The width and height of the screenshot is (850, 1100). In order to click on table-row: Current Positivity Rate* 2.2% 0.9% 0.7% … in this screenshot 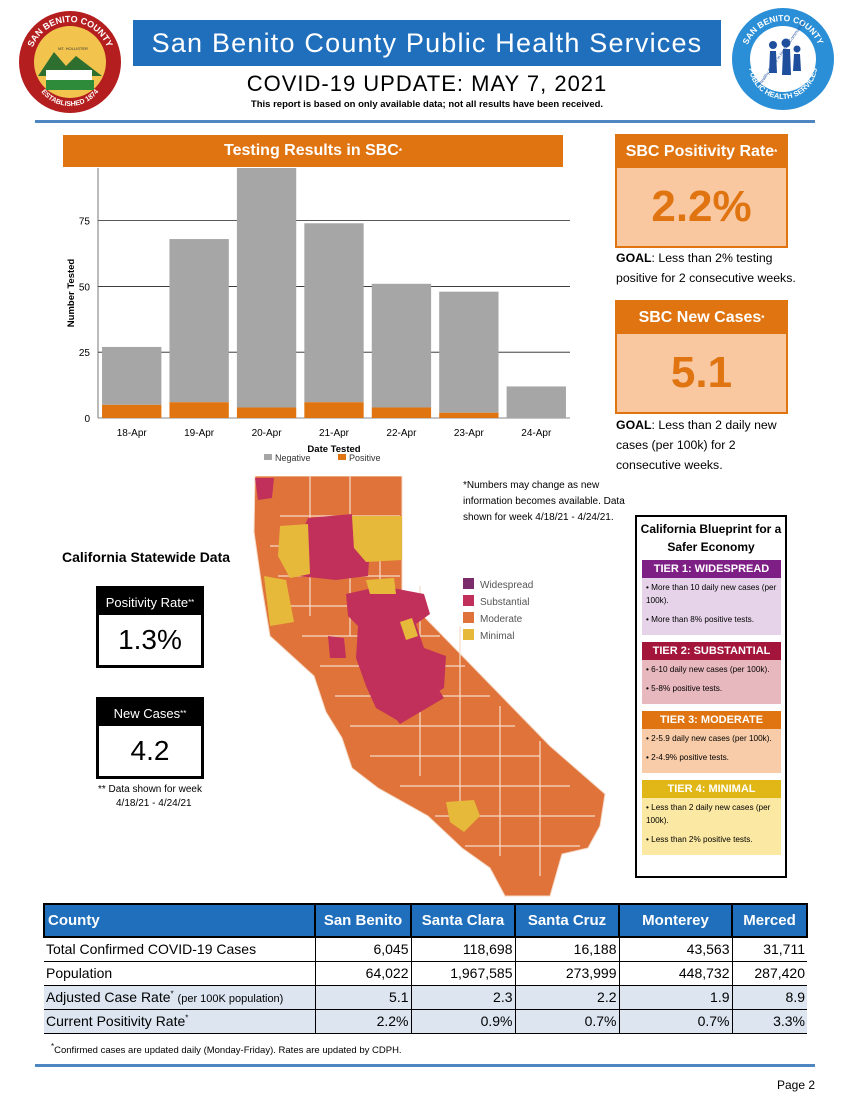, I will do `click(425, 1021)`.